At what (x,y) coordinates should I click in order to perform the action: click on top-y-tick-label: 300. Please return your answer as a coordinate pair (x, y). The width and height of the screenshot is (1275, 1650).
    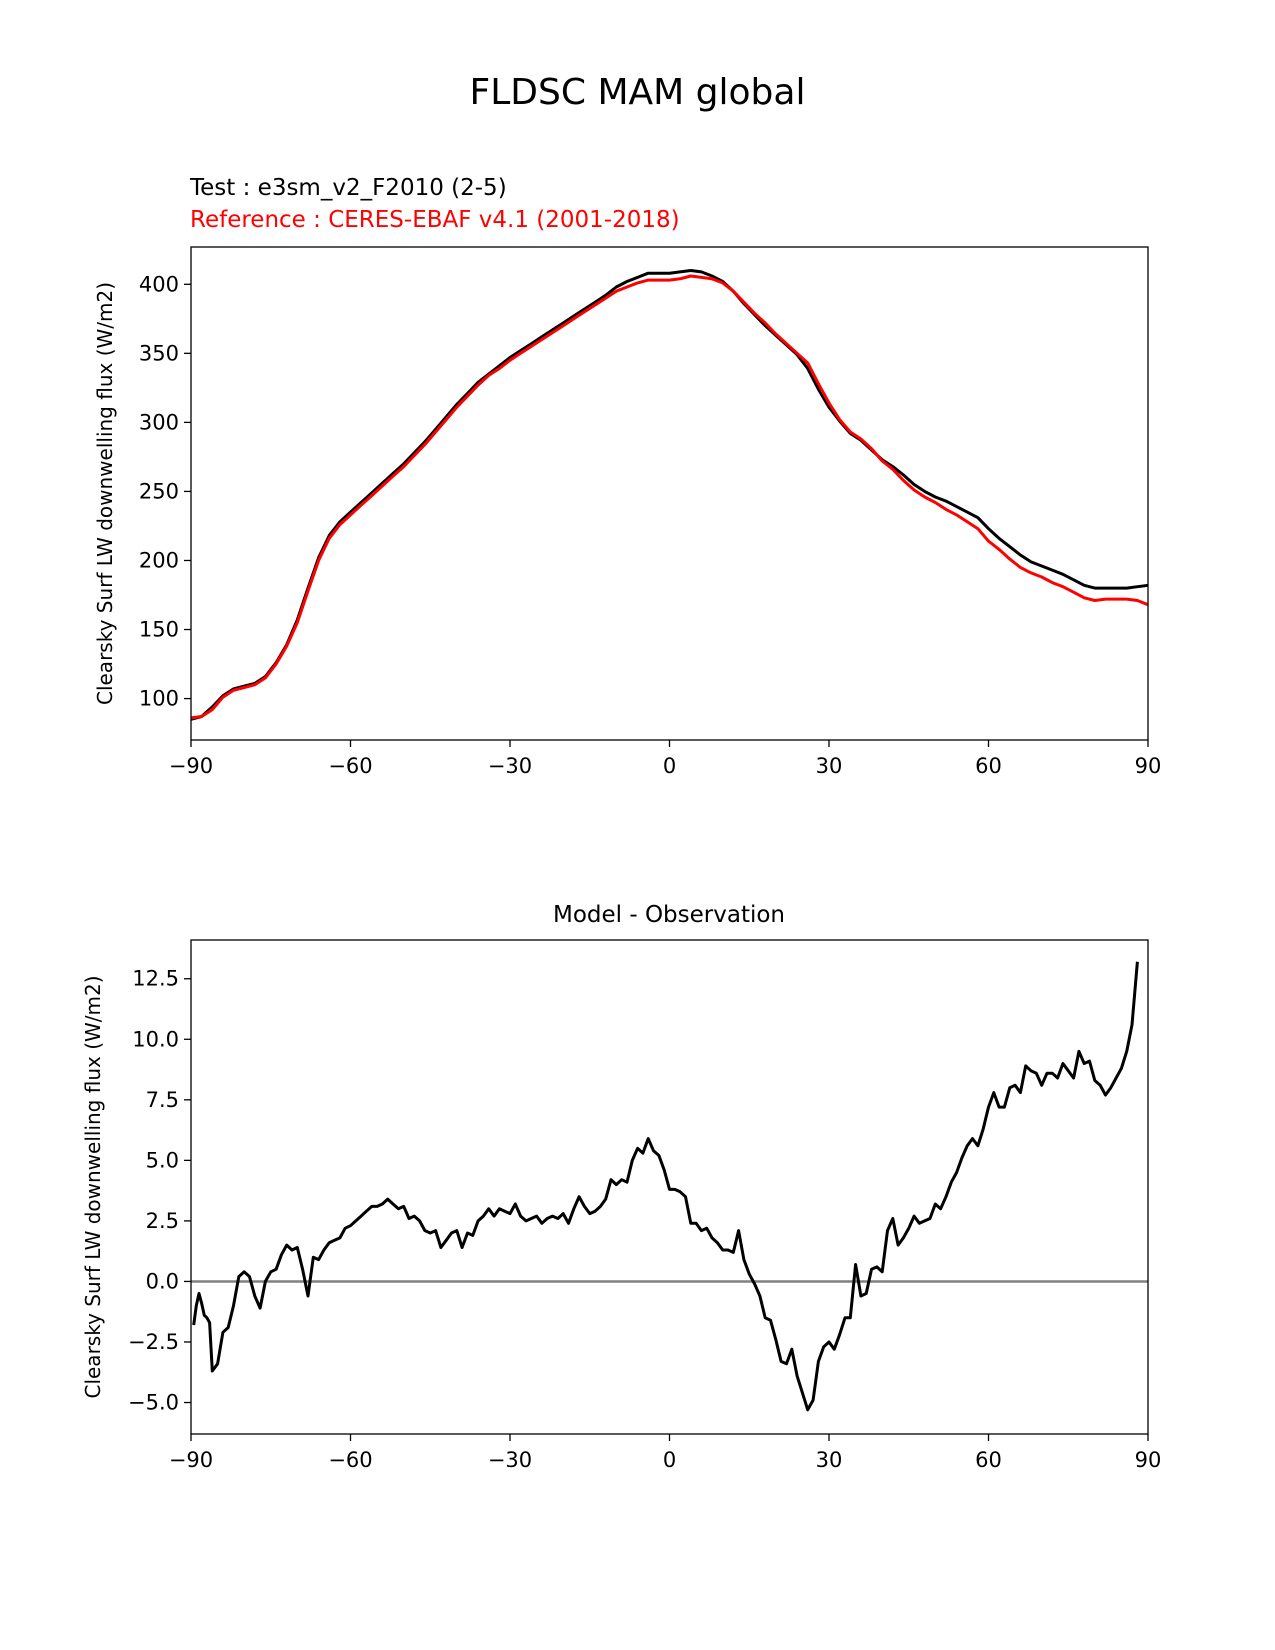
    Looking at the image, I should click on (159, 422).